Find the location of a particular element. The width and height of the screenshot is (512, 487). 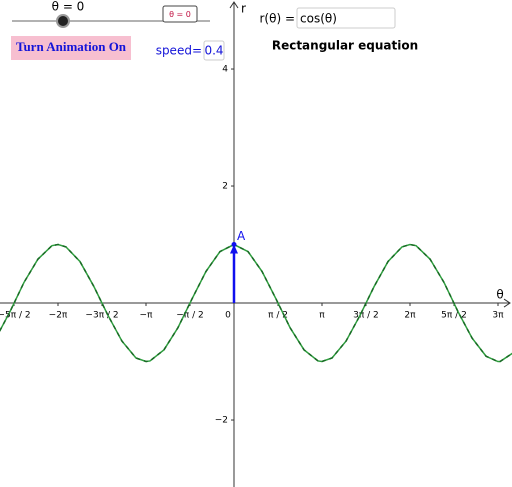

speed-input is located at coordinates (214, 50).